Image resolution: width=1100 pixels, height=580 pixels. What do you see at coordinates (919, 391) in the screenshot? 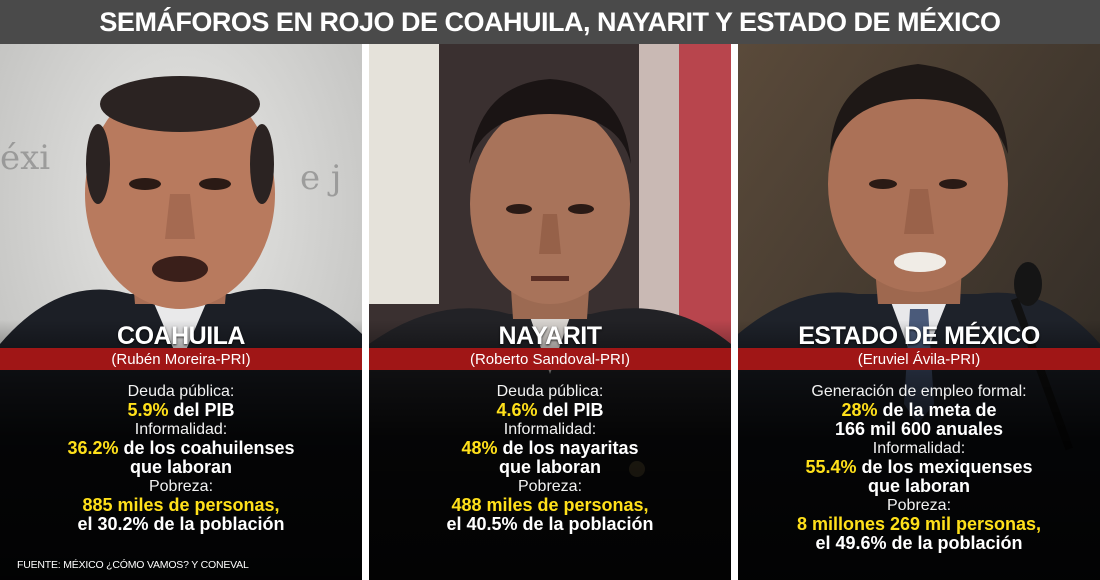
I see `stat-label: Generación de empleo formal:` at bounding box center [919, 391].